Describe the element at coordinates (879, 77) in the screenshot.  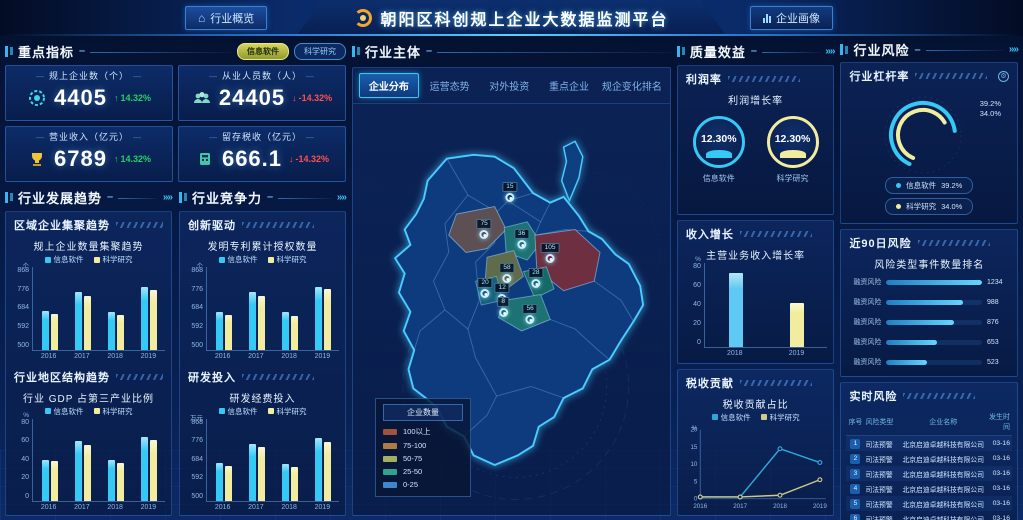
I see `subpanel-title: 行业杠杆率` at that location.